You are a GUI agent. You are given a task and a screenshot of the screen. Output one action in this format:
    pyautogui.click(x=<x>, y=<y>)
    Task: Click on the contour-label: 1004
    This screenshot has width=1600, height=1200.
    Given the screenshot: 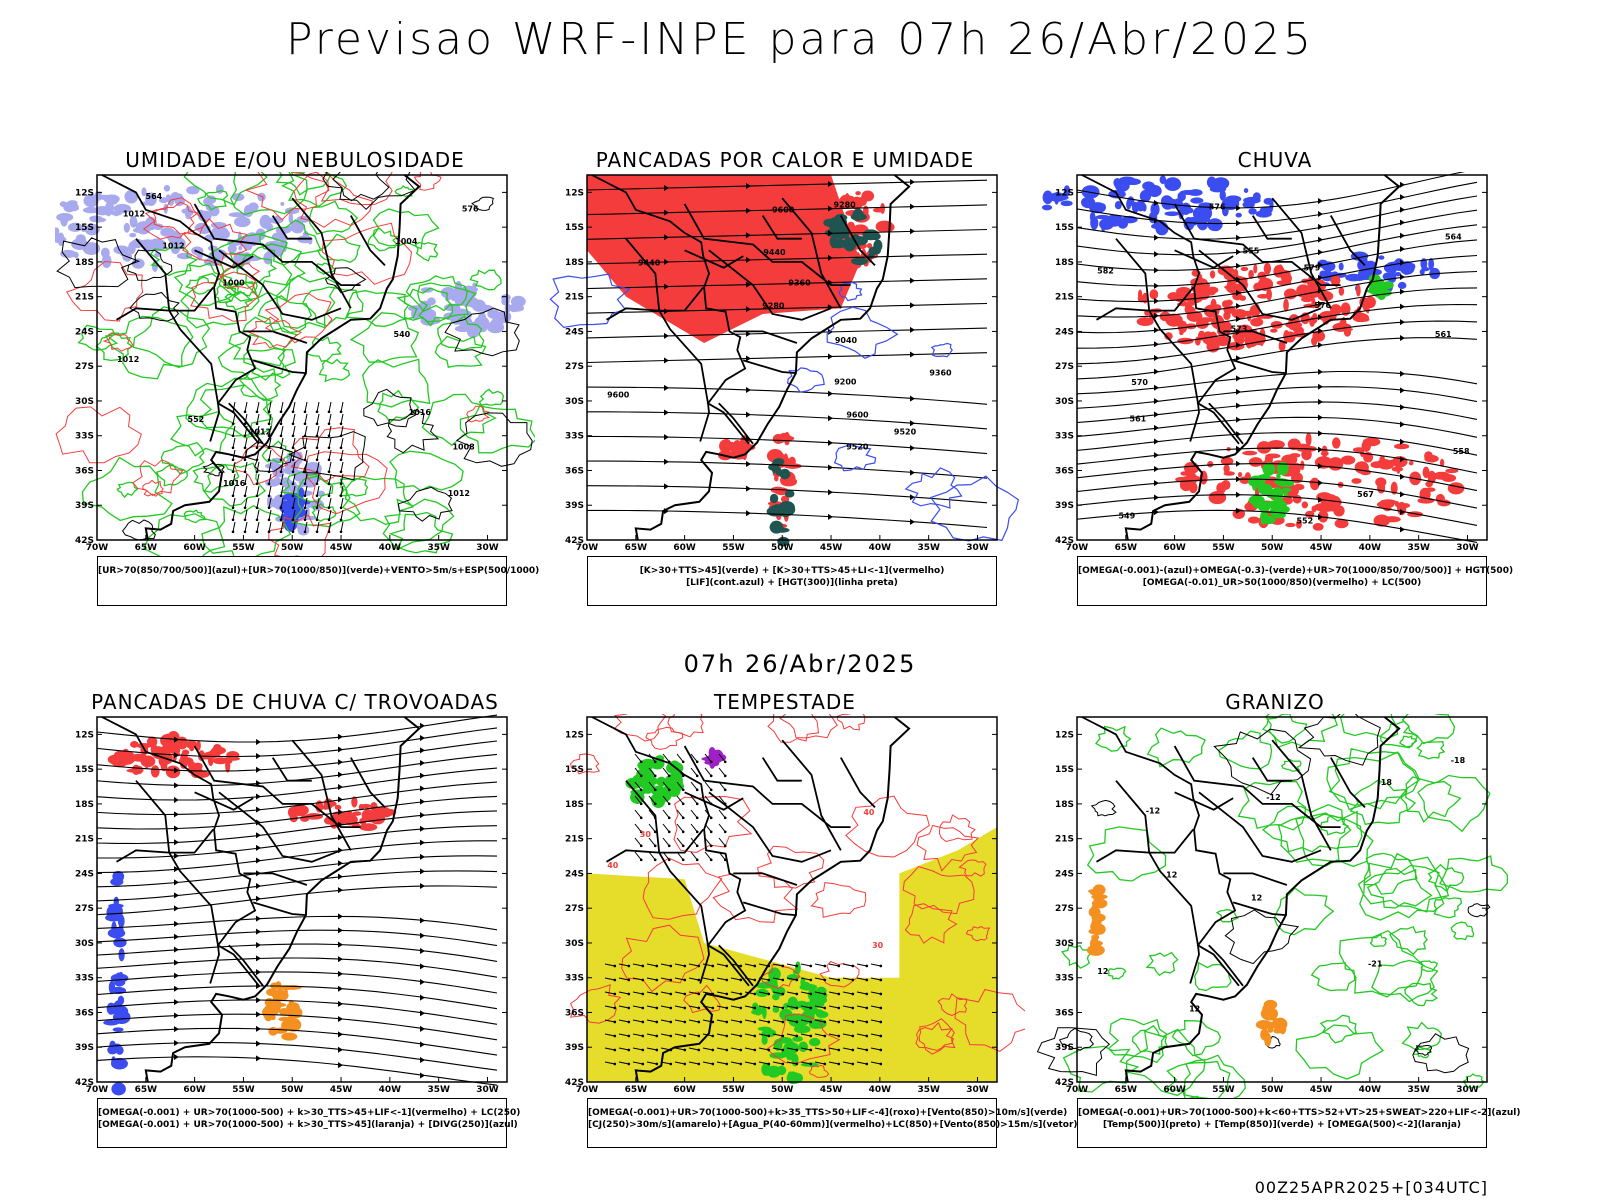 What is the action you would take?
    pyautogui.click(x=406, y=241)
    